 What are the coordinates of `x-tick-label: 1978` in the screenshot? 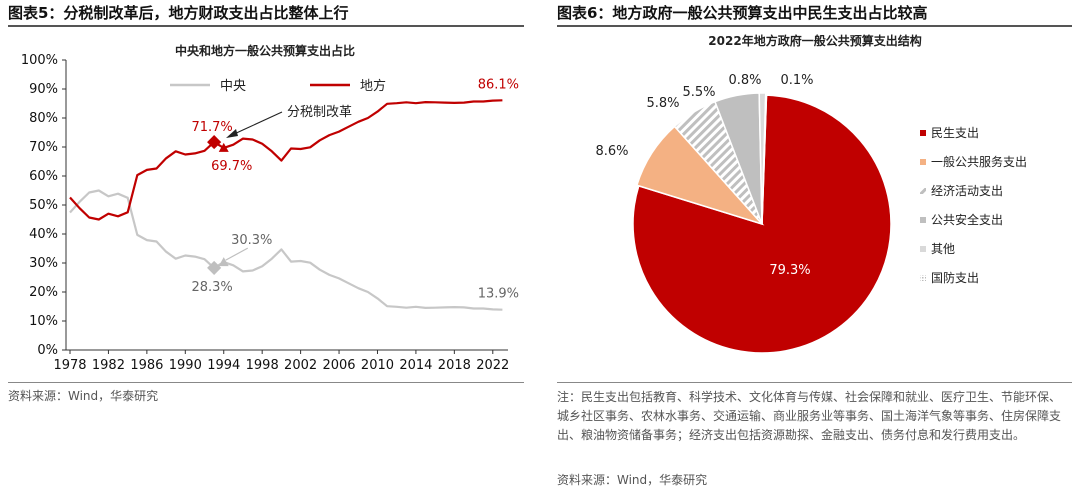 It's located at (69, 365).